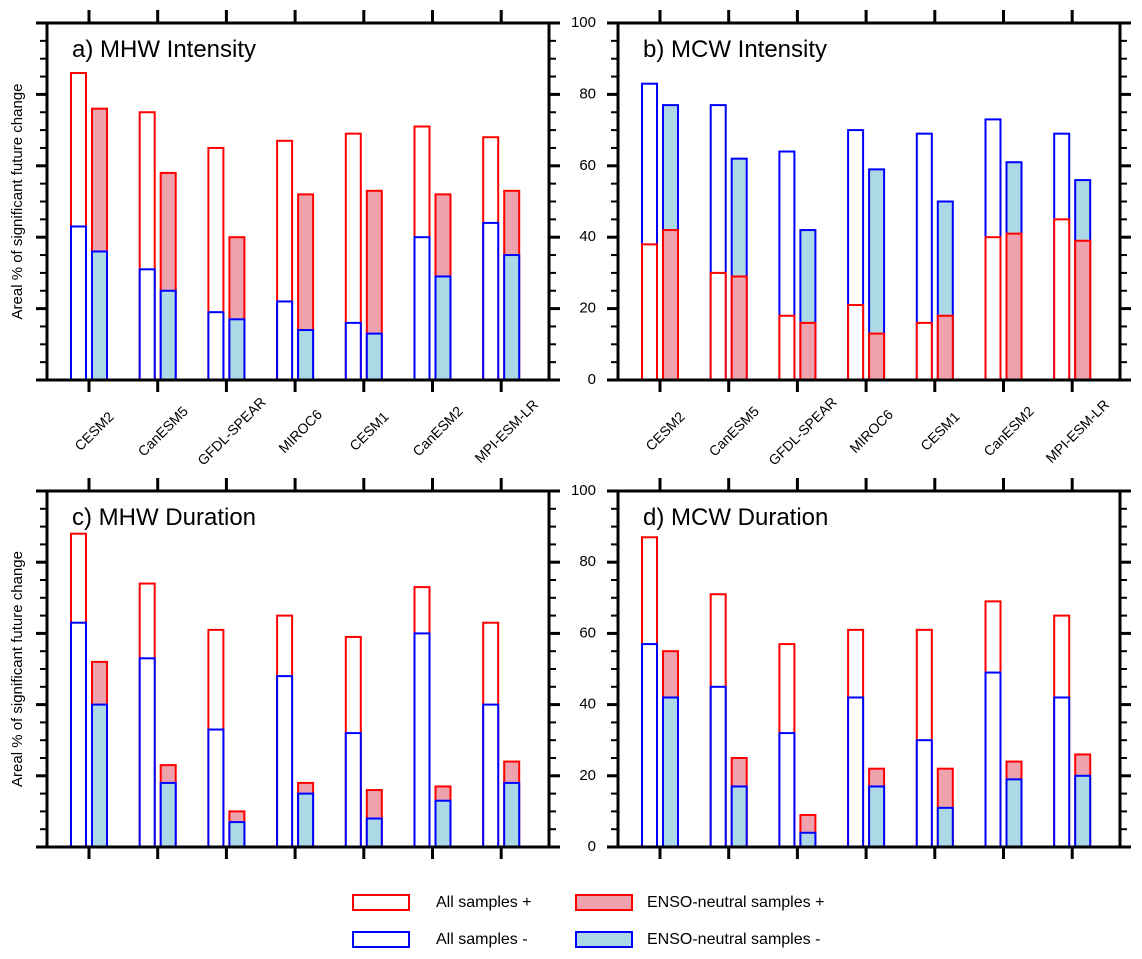 The width and height of the screenshot is (1142, 959). What do you see at coordinates (735, 49) in the screenshot?
I see `panel-title: b) MCW Intensity` at bounding box center [735, 49].